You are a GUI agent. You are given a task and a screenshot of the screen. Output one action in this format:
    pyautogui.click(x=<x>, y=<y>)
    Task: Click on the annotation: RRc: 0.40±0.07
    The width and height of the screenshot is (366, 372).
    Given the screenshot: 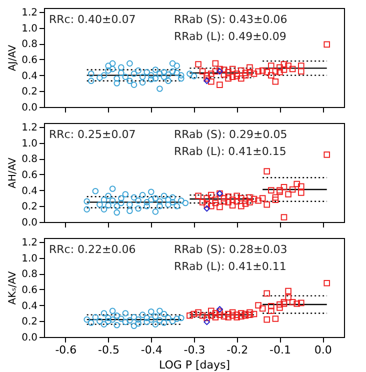 What is the action you would take?
    pyautogui.click(x=92, y=19)
    